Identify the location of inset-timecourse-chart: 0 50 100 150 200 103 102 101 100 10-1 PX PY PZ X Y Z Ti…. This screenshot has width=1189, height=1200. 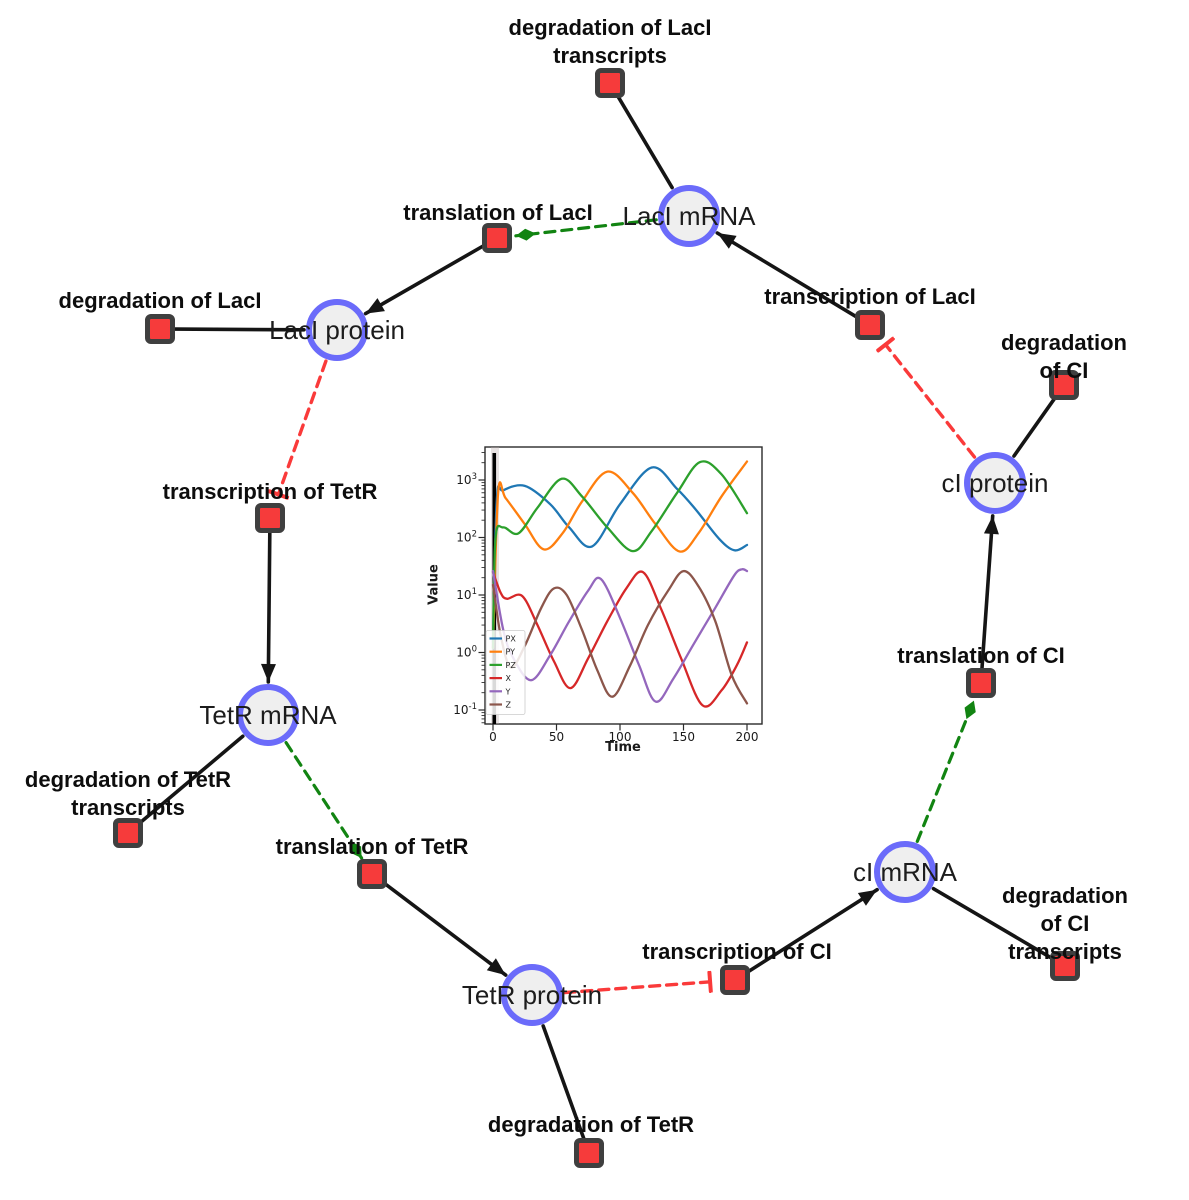
(595, 599).